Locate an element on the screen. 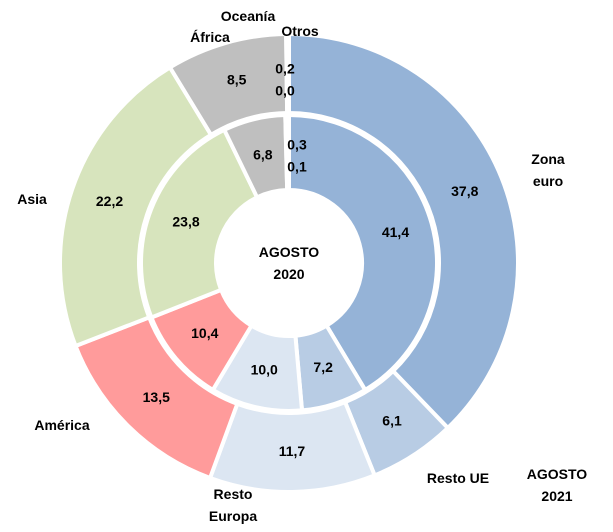  data-label: 41,4 is located at coordinates (395, 232).